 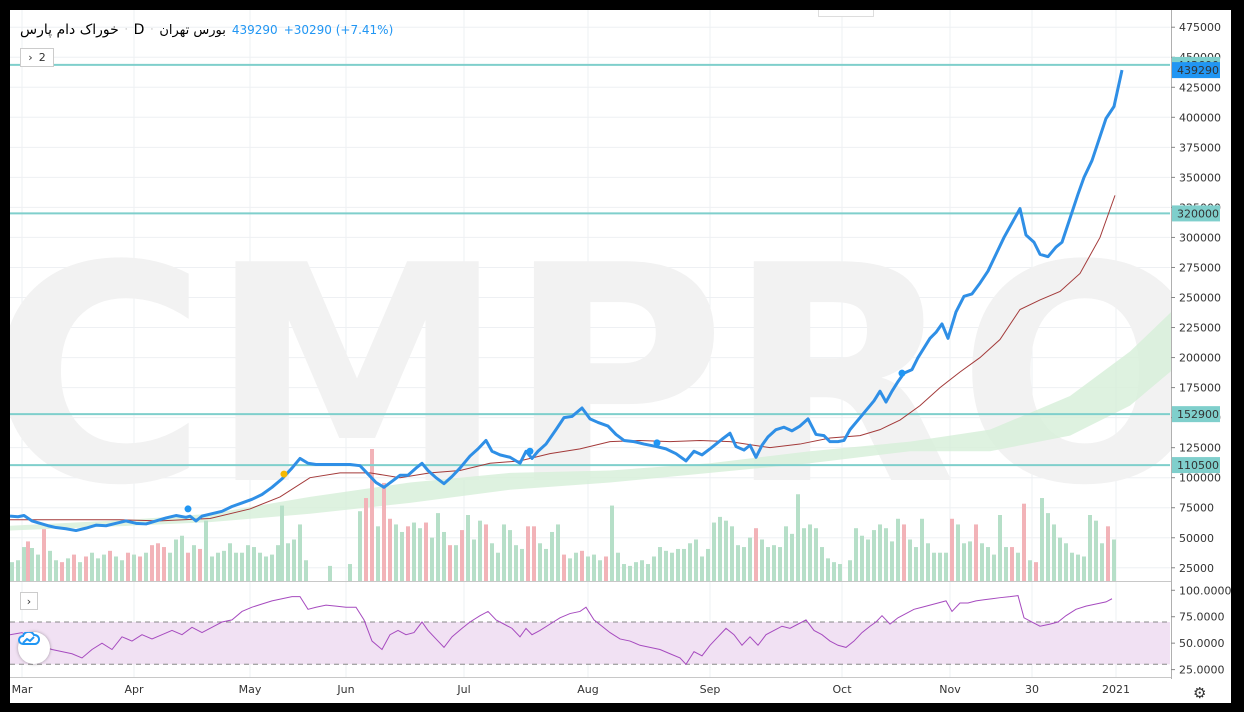 I want to click on chevron-right-icon: ›, so click(x=29, y=601).